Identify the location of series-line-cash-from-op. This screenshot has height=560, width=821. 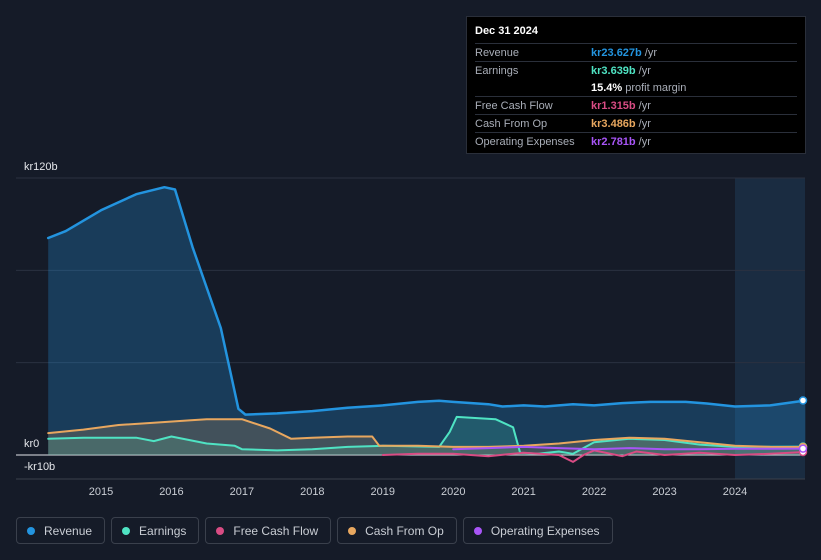
(427, 433).